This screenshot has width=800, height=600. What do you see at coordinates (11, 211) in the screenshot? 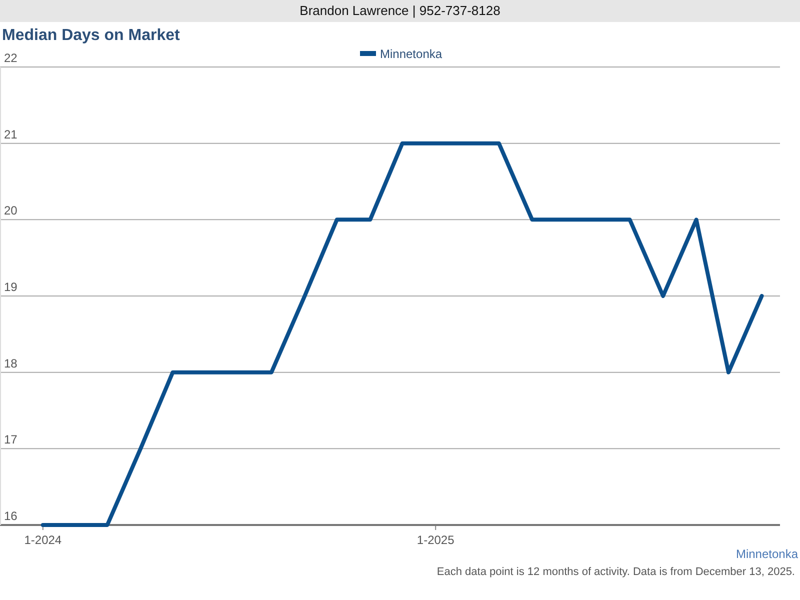
I see `y-tick-label: 20` at bounding box center [11, 211].